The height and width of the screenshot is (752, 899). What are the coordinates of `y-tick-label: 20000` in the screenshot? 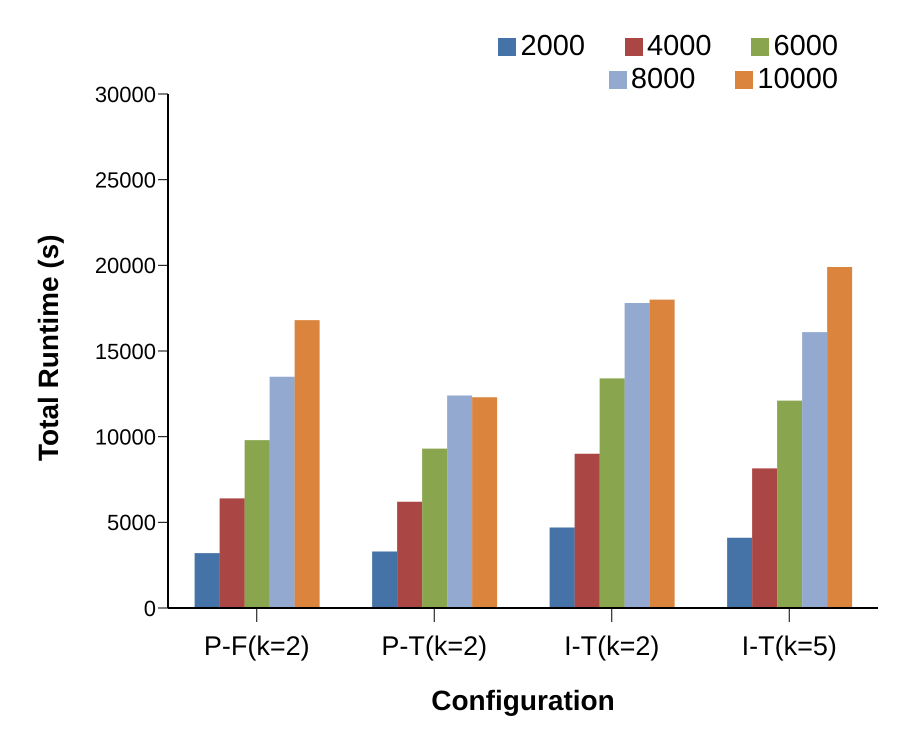 It's located at (125, 265).